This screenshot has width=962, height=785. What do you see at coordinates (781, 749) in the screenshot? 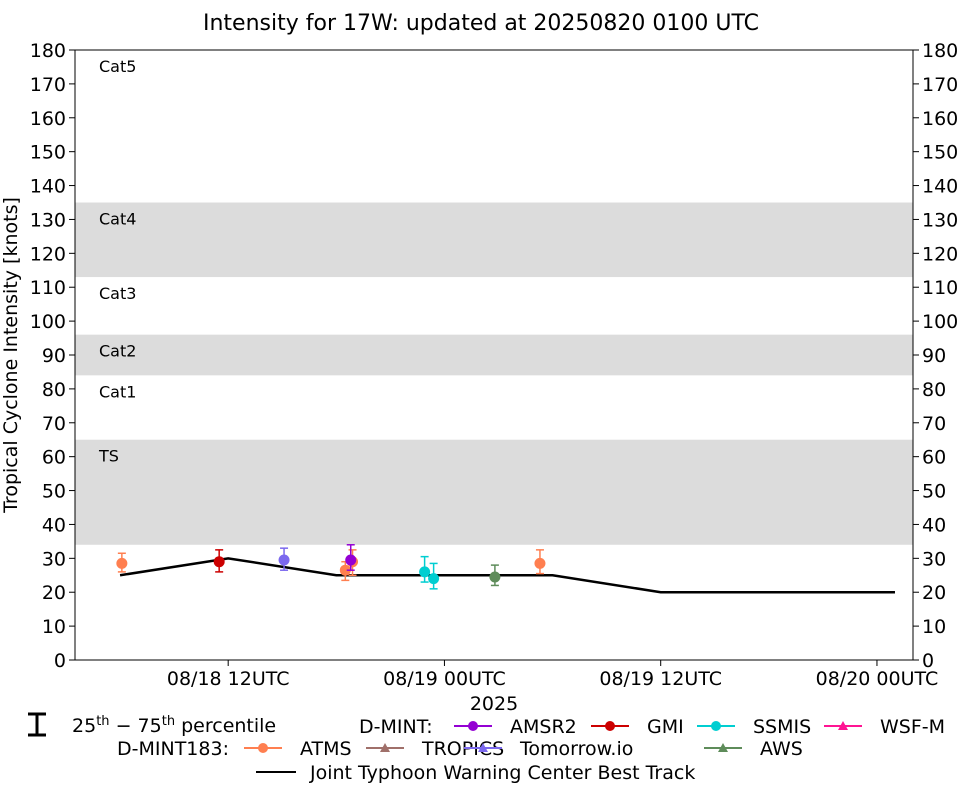
I see `legend-label: AWS` at bounding box center [781, 749].